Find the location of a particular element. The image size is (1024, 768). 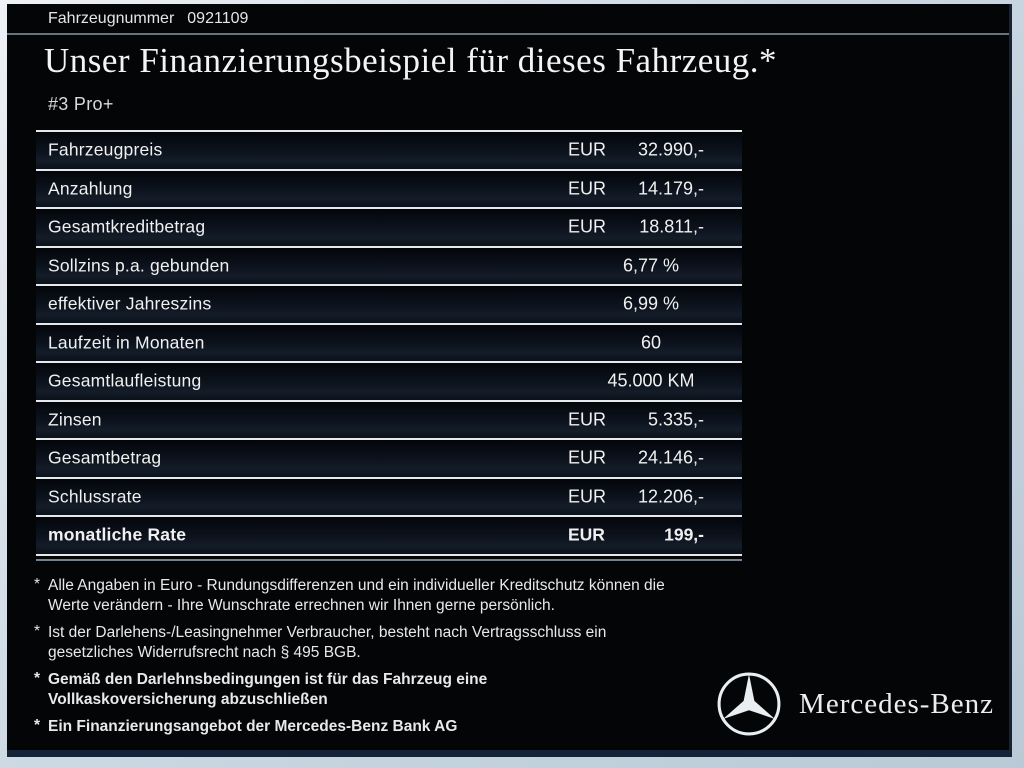

row-amount: 5.335,- is located at coordinates (675, 419).